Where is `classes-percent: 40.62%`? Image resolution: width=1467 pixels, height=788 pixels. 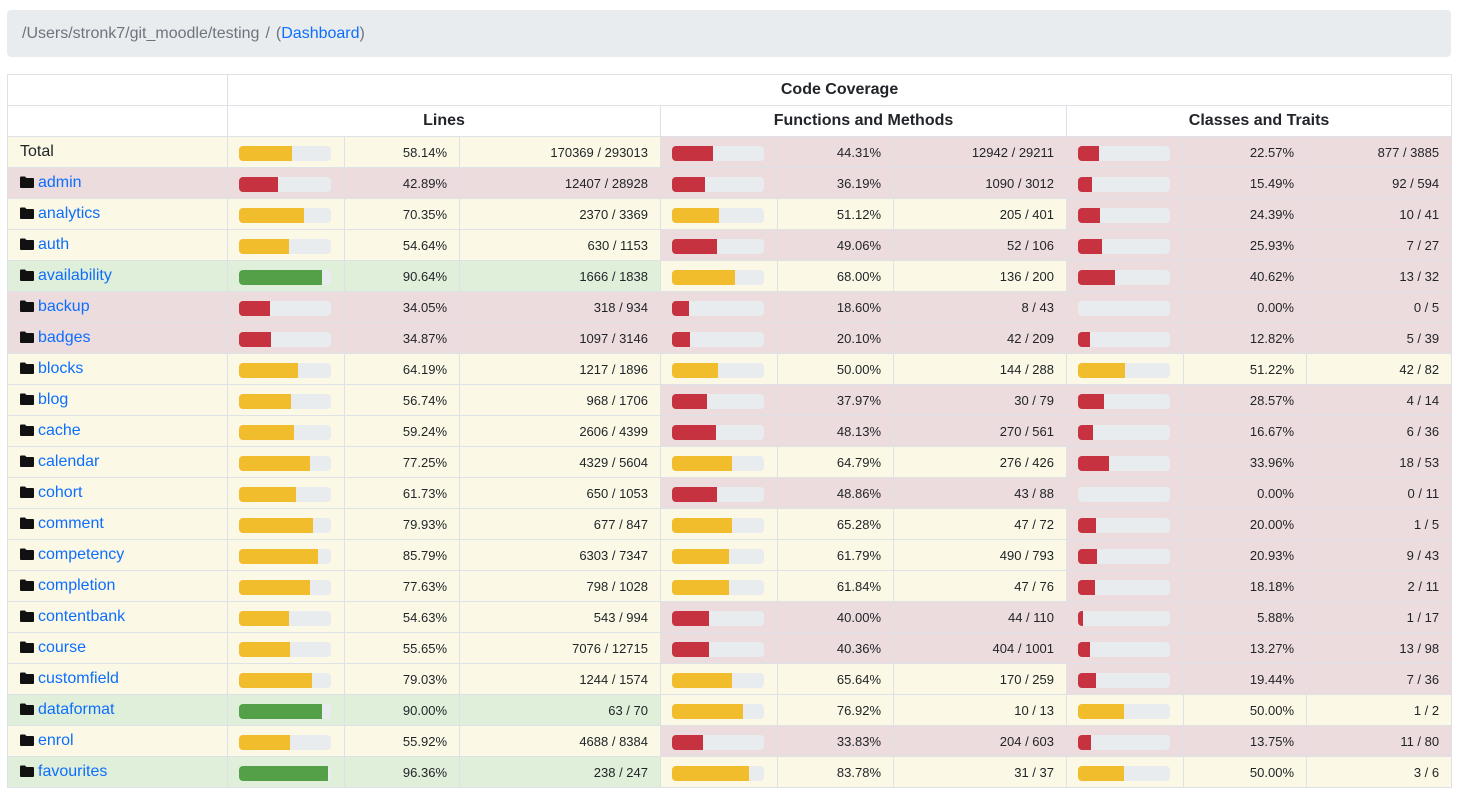
classes-percent: 40.62% is located at coordinates (1245, 276).